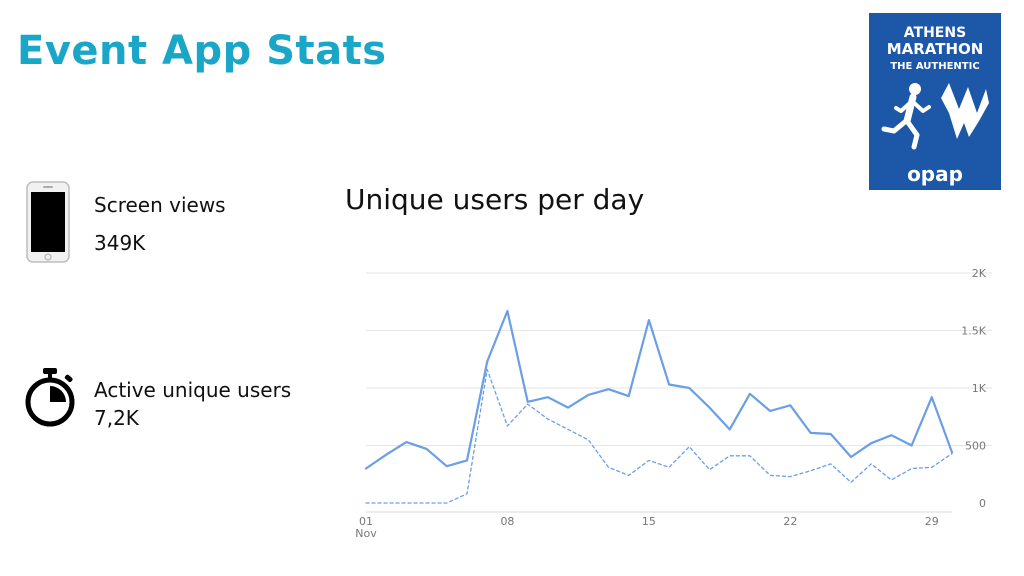 The height and width of the screenshot is (576, 1024). I want to click on runner-icon, so click(906, 116).